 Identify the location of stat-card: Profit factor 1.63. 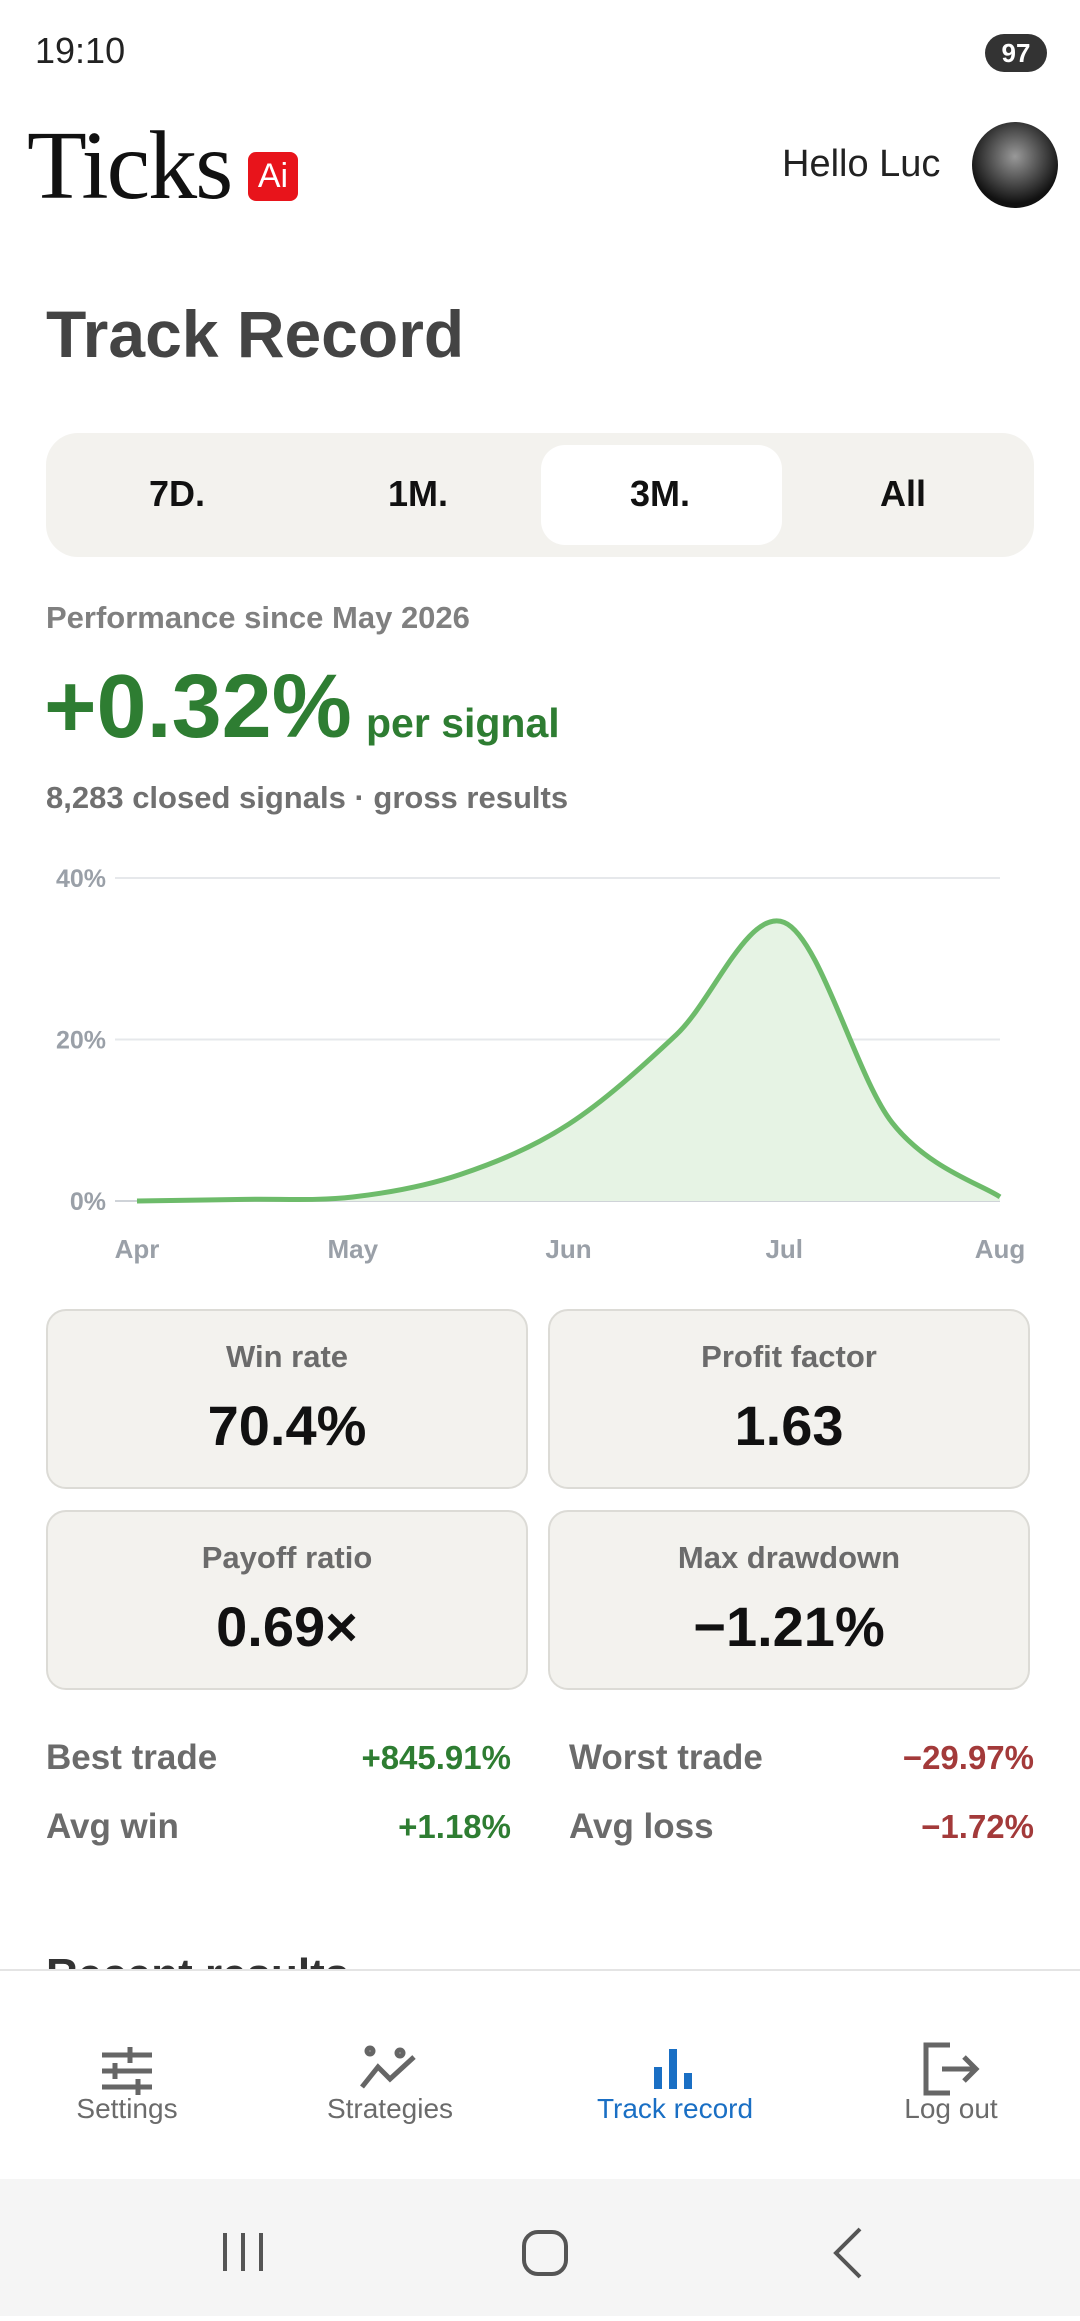
(789, 1399).